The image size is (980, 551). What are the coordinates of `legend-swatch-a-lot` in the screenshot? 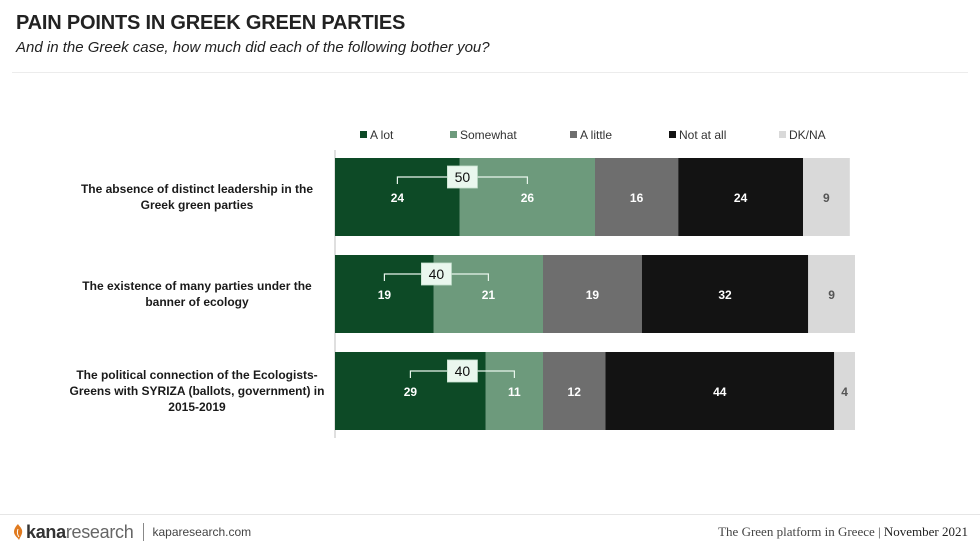 It's located at (363, 134).